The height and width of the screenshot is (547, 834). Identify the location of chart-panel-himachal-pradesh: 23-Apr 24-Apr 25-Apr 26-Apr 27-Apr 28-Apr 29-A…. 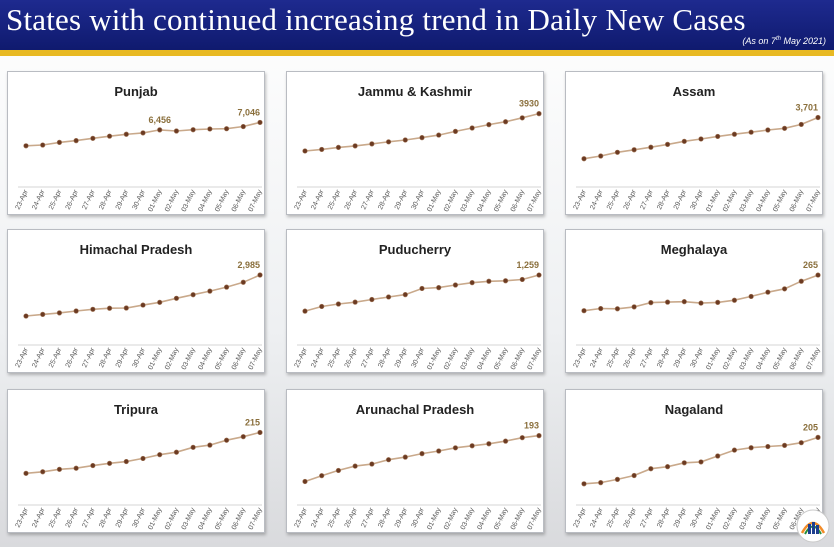
(136, 301).